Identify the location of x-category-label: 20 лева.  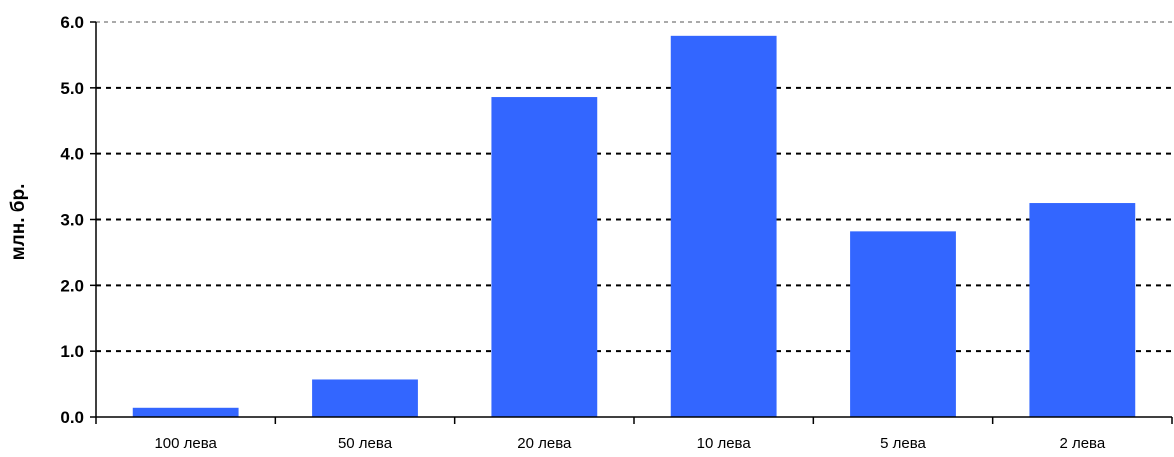
(544, 443).